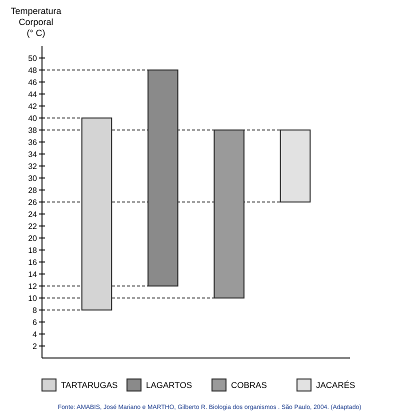 The height and width of the screenshot is (419, 419). I want to click on y-tick-label: 8, so click(35, 310).